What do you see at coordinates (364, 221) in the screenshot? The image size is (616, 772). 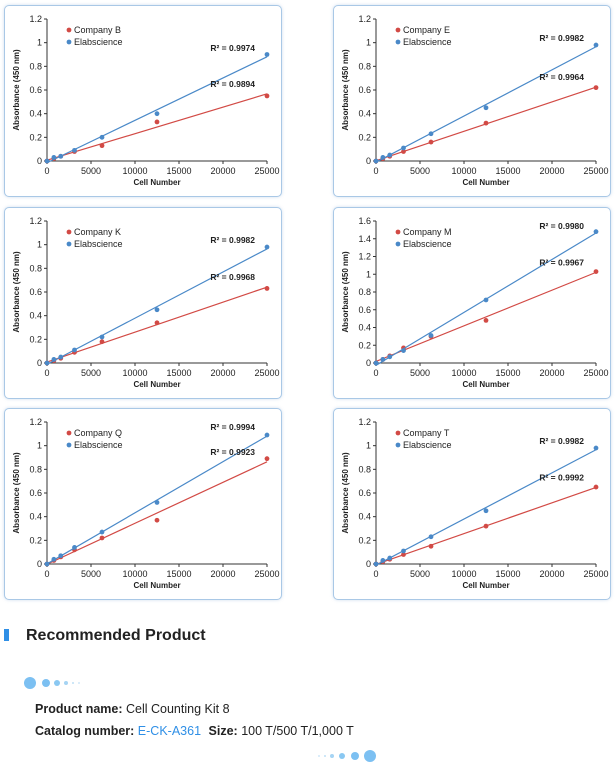 I see `y-tick-label: 1.6` at bounding box center [364, 221].